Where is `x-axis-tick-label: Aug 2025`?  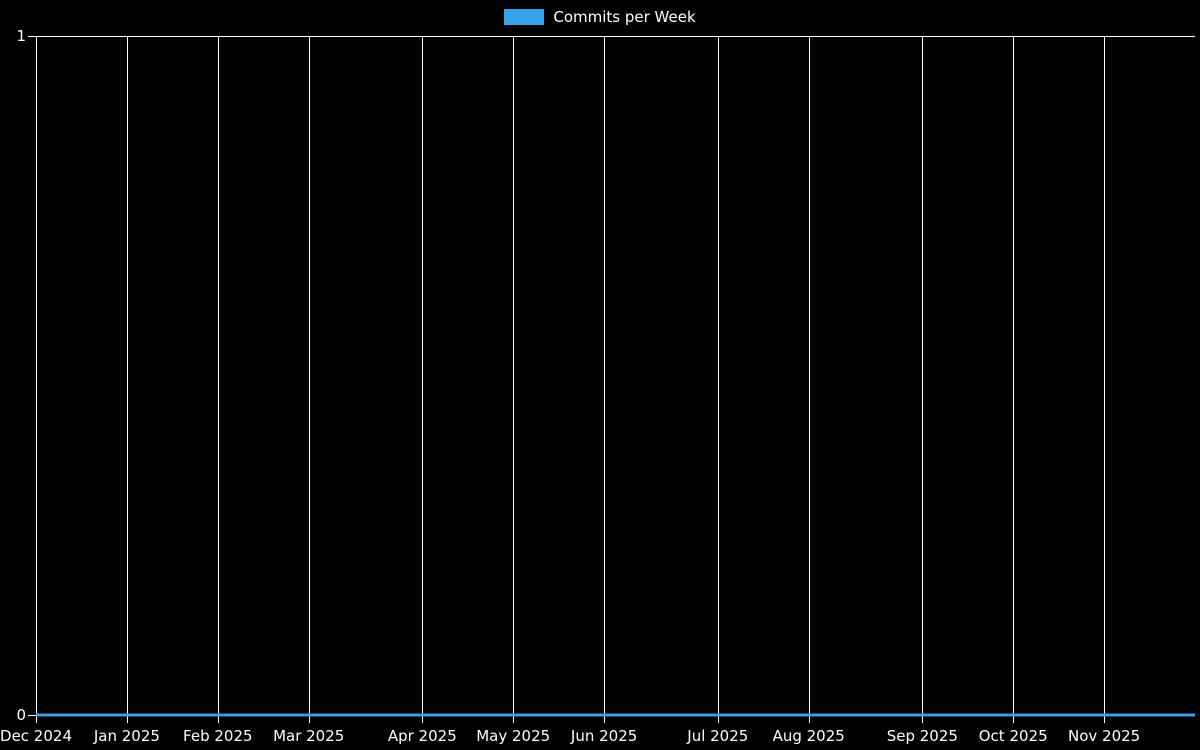
x-axis-tick-label: Aug 2025 is located at coordinates (808, 736).